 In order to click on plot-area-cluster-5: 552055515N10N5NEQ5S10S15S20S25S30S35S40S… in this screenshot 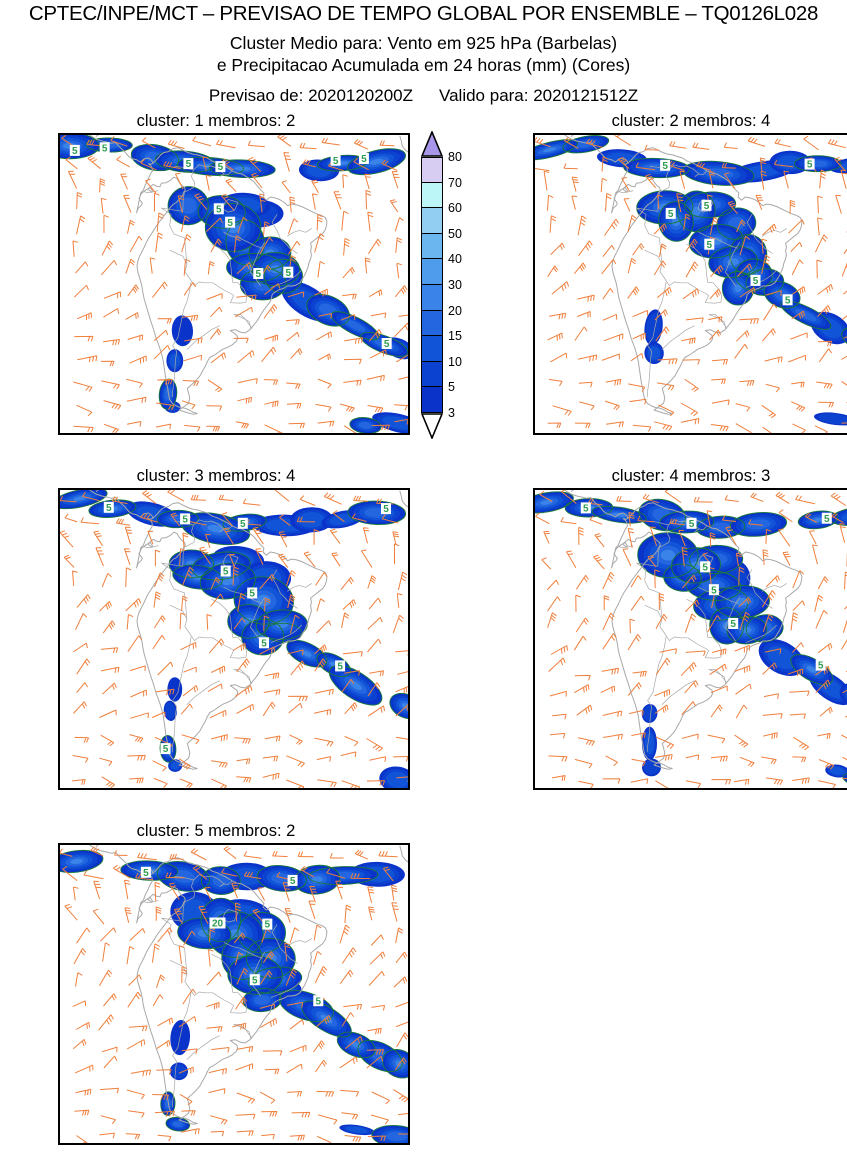, I will do `click(234, 994)`.